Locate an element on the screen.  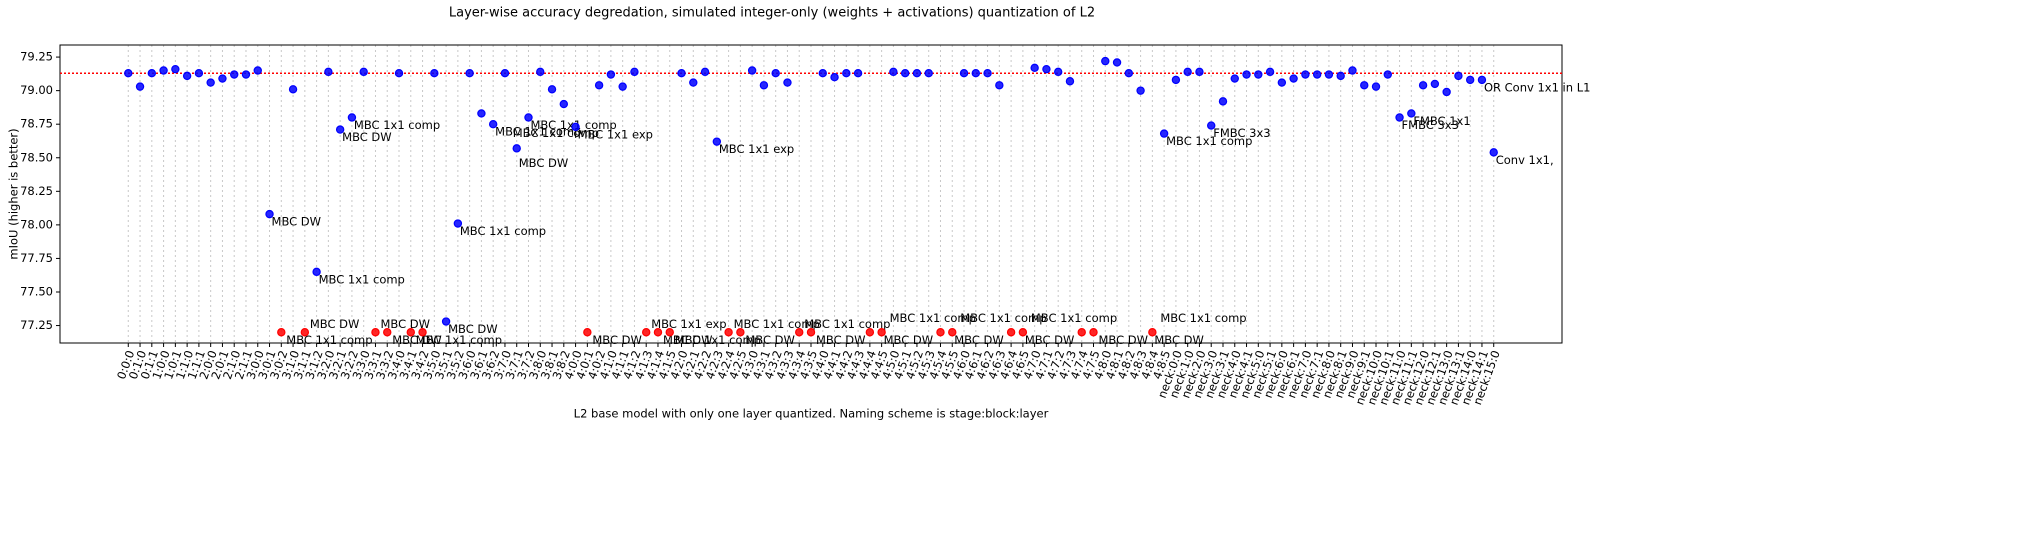
y-tick-label: 77.50 is located at coordinates (36, 291).